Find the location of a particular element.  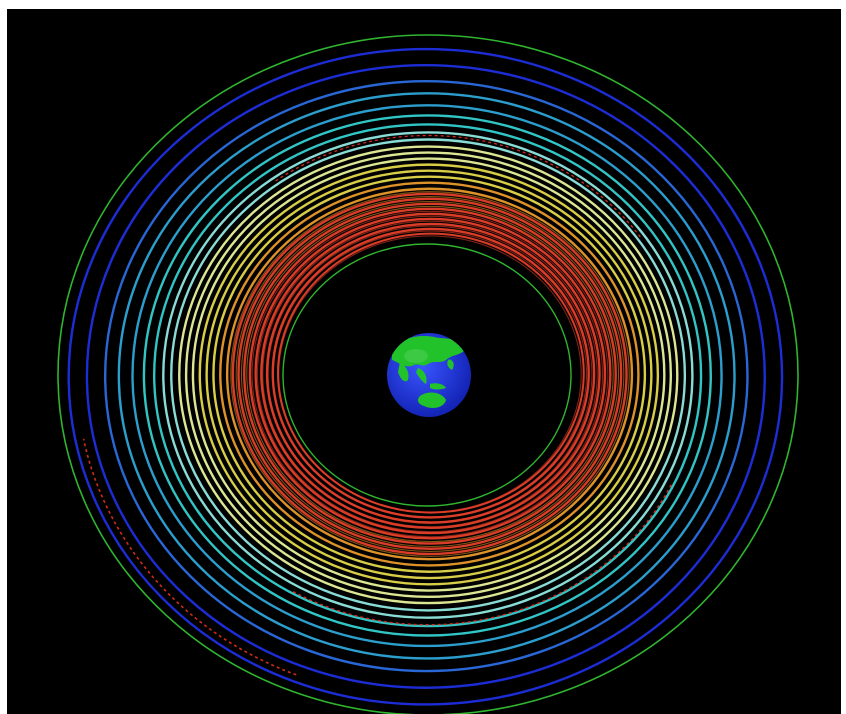

earth-land-japan is located at coordinates (450, 364).